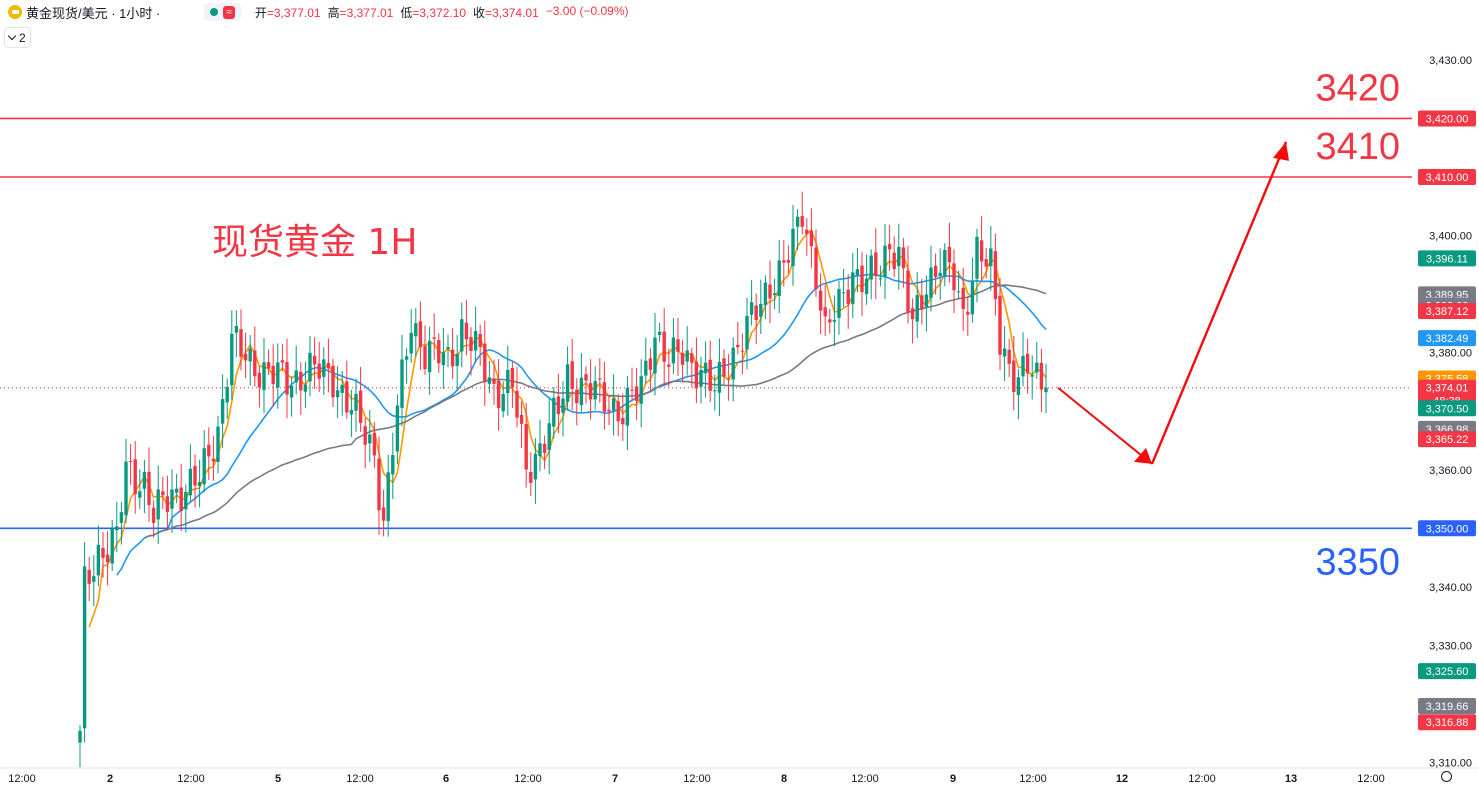 This screenshot has height=790, width=1479. Describe the element at coordinates (222, 12) in the screenshot. I see `market-status: ≈` at that location.